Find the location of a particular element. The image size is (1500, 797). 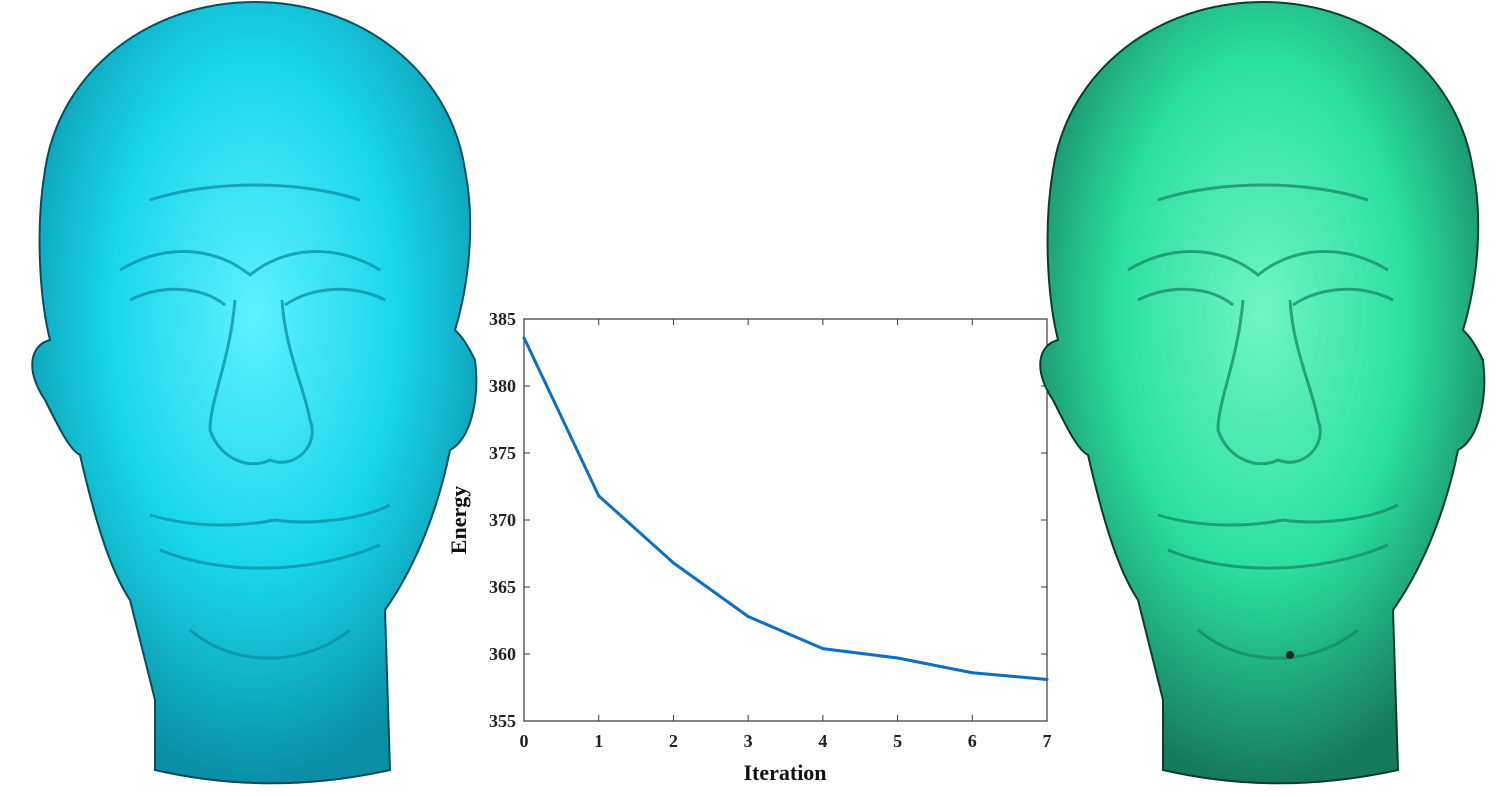

y-axis-label: Energy is located at coordinates (458, 520).